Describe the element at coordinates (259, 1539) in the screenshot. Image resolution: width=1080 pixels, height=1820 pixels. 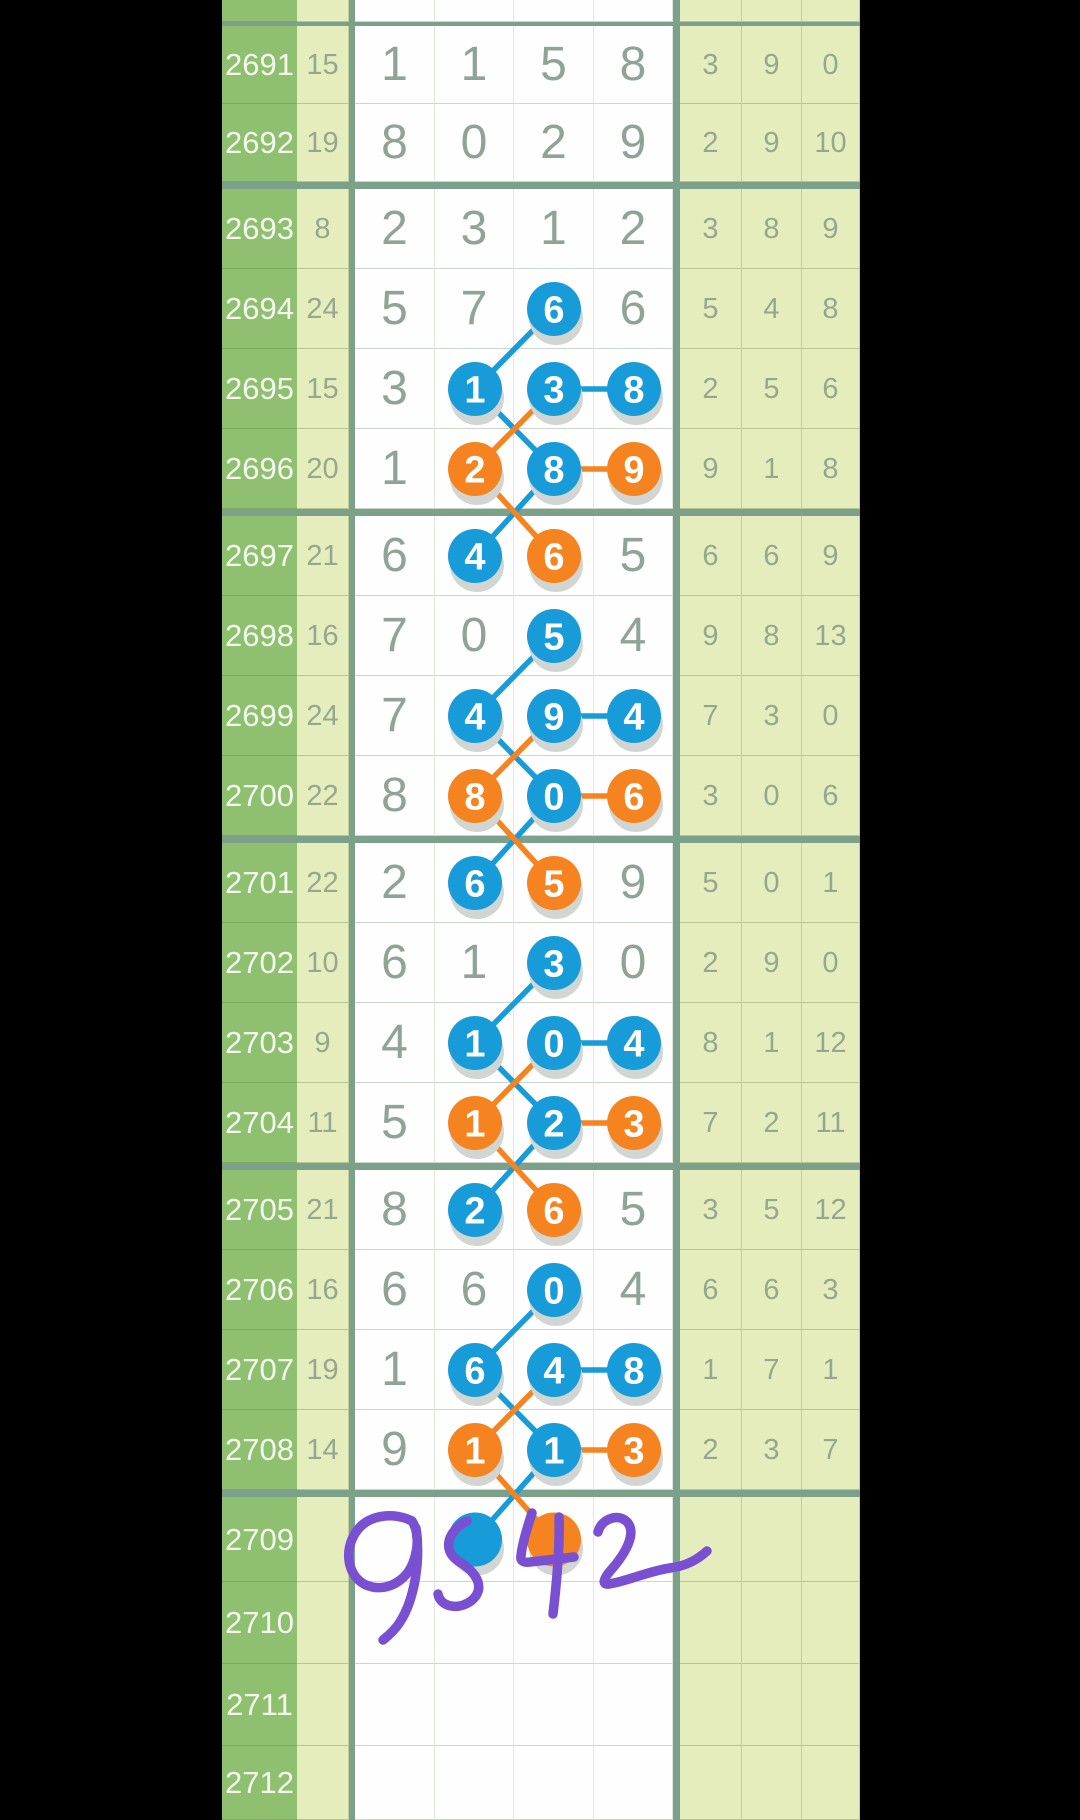
I see `period-cell: 2709` at that location.